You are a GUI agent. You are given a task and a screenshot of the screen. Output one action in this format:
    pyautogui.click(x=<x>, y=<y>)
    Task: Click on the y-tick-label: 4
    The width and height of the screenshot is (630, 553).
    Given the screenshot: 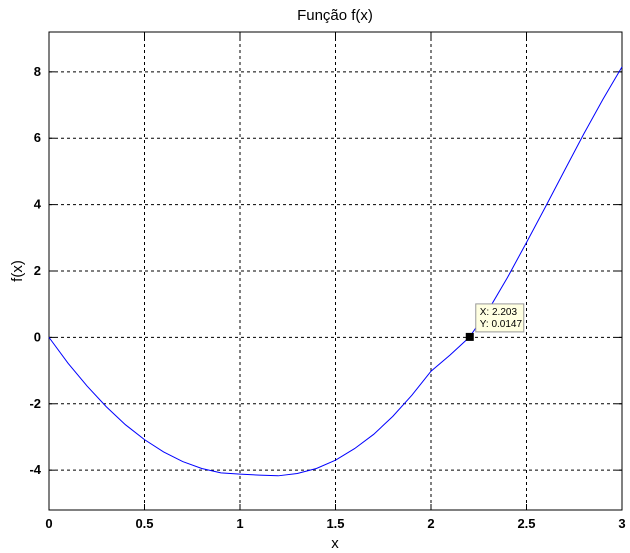 What is the action you would take?
    pyautogui.click(x=38, y=204)
    